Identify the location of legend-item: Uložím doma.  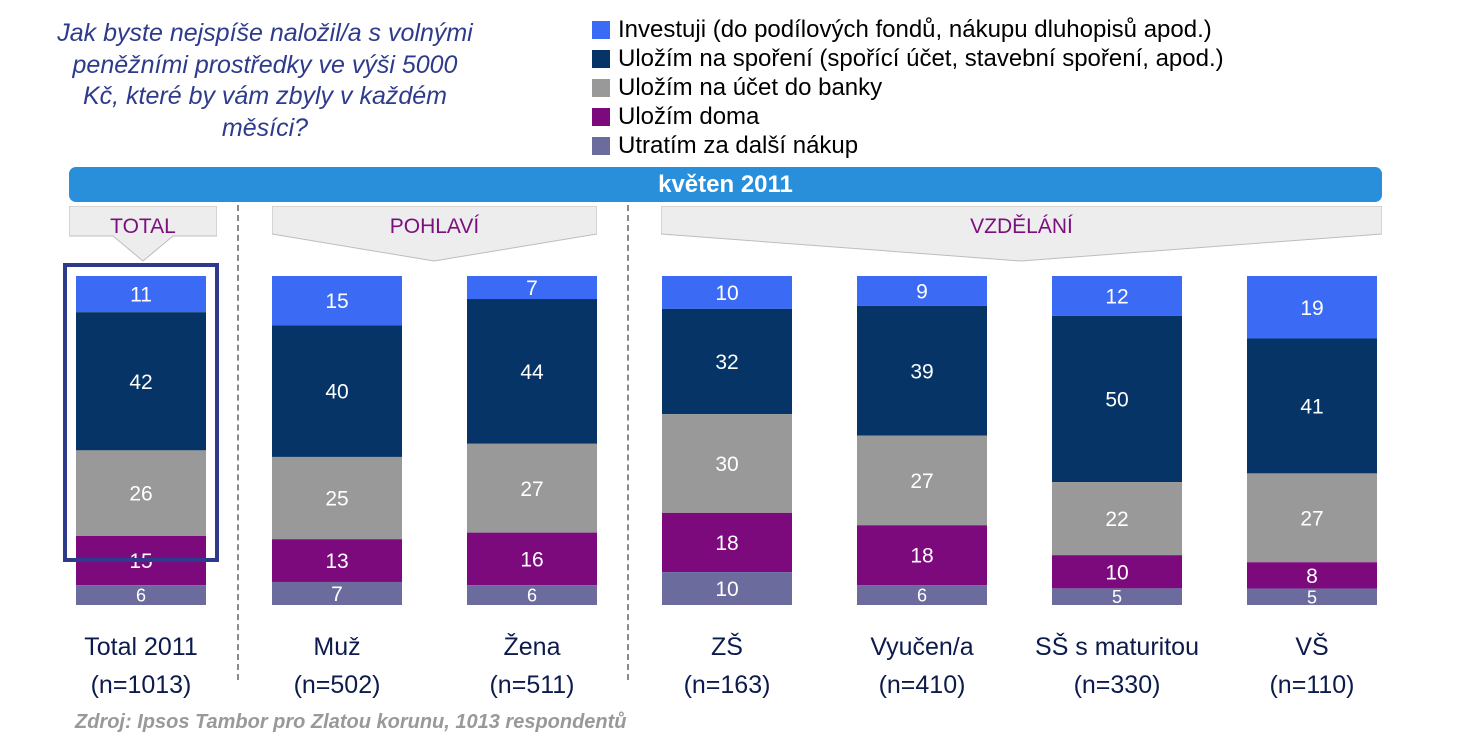
(908, 116).